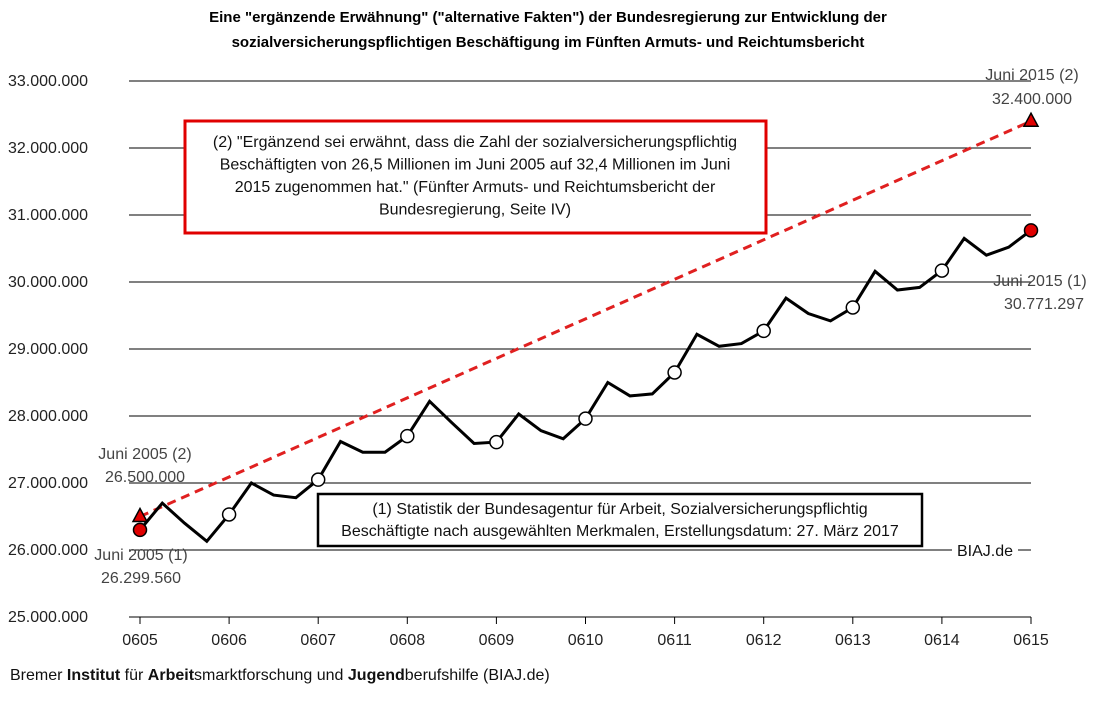  Describe the element at coordinates (140, 555) in the screenshot. I see `annotation-start-1-label: Juni 2005 (1)` at that location.